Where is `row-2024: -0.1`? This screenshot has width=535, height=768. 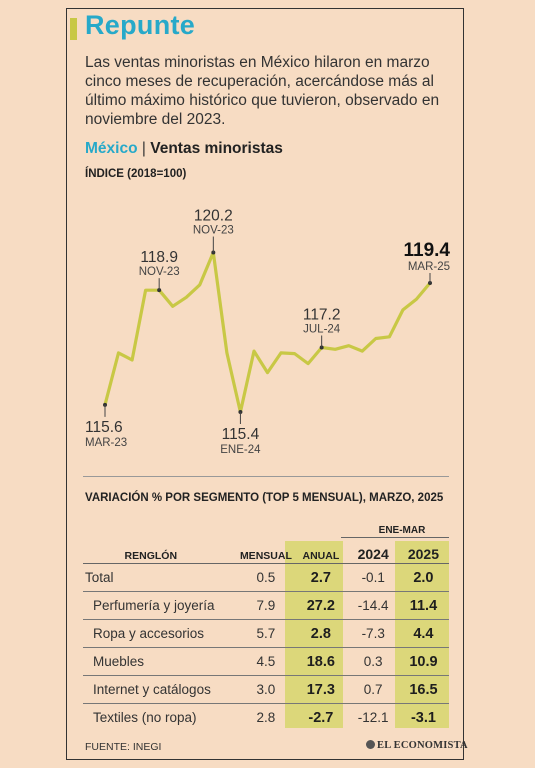 row-2024: -0.1 is located at coordinates (373, 577).